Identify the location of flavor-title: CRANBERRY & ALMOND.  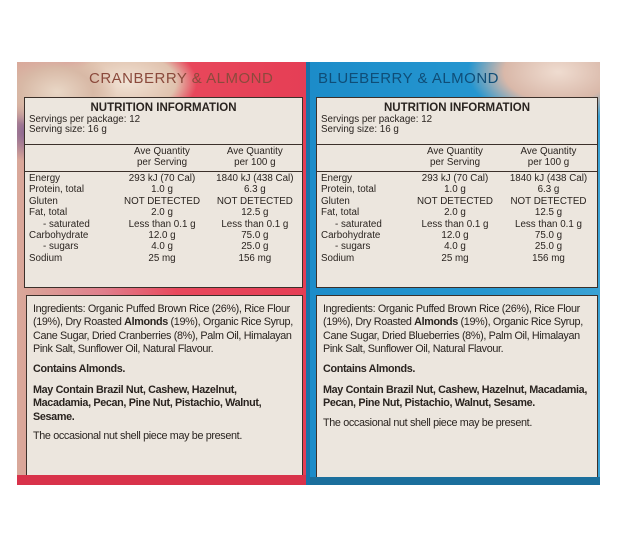
(181, 78).